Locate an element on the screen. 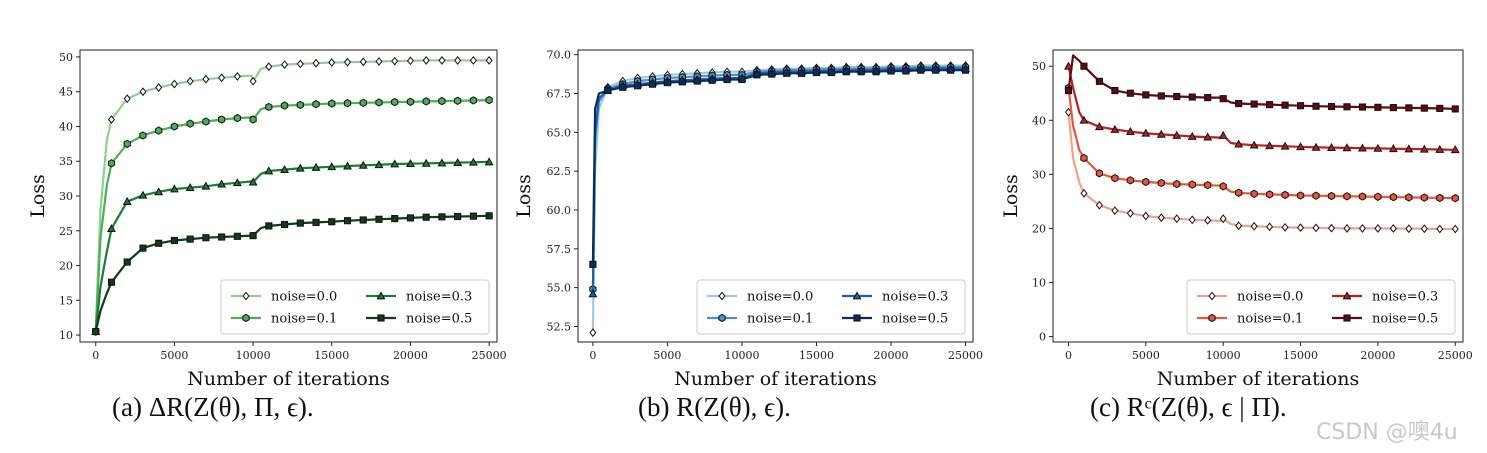 This screenshot has width=1487, height=453. y-tick-label-b-4: 62.5 is located at coordinates (559, 171).